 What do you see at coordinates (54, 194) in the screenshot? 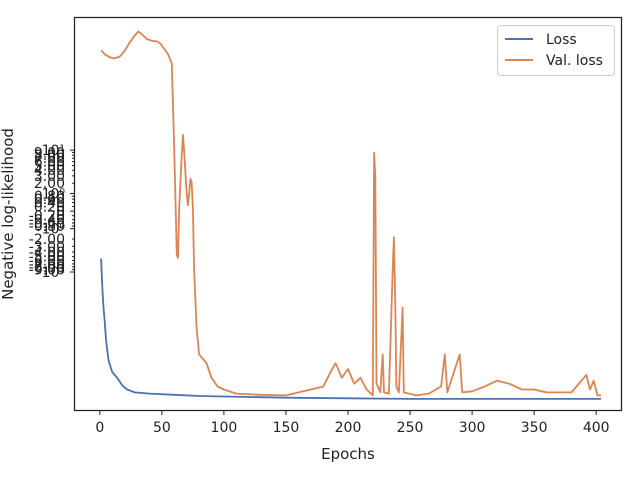
I see `y-tick-label: 10⁰` at bounding box center [54, 194].